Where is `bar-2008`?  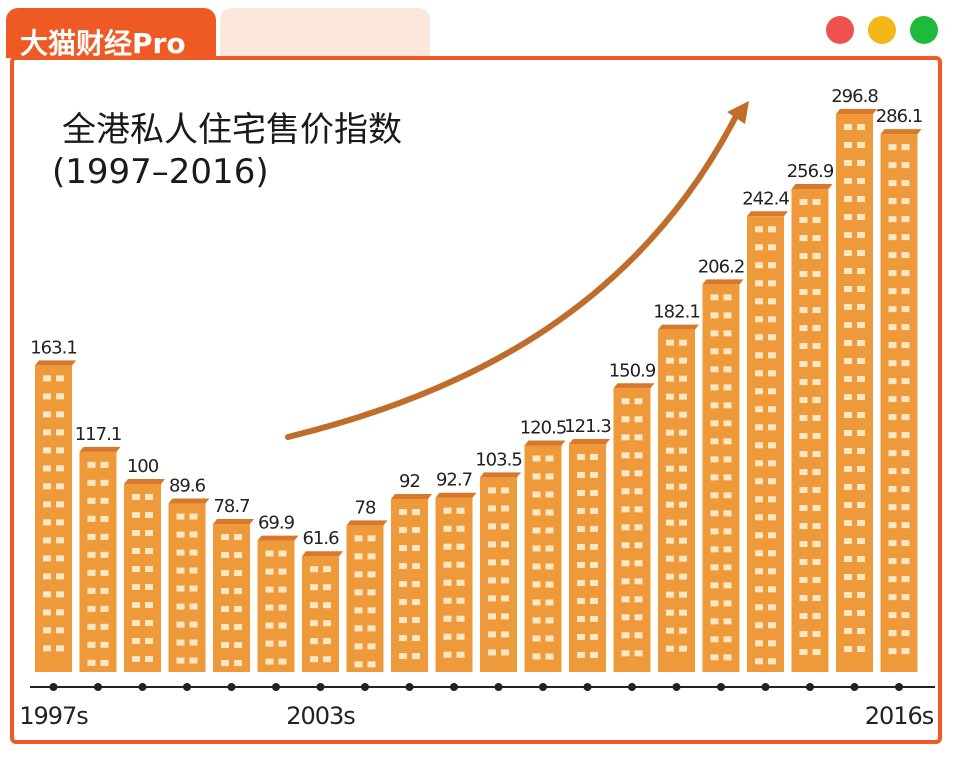
bar-2008 is located at coordinates (545, 556).